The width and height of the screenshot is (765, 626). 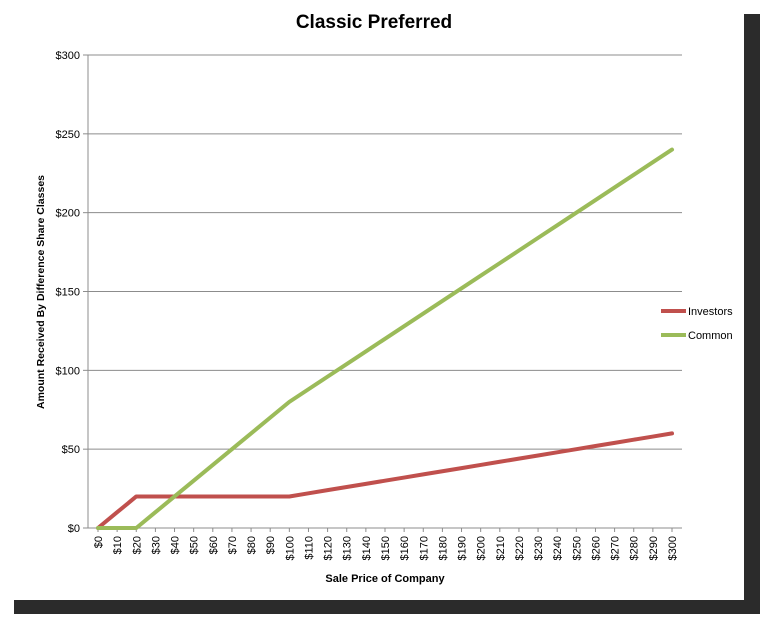 What do you see at coordinates (374, 22) in the screenshot?
I see `chart-title: Classic Preferred` at bounding box center [374, 22].